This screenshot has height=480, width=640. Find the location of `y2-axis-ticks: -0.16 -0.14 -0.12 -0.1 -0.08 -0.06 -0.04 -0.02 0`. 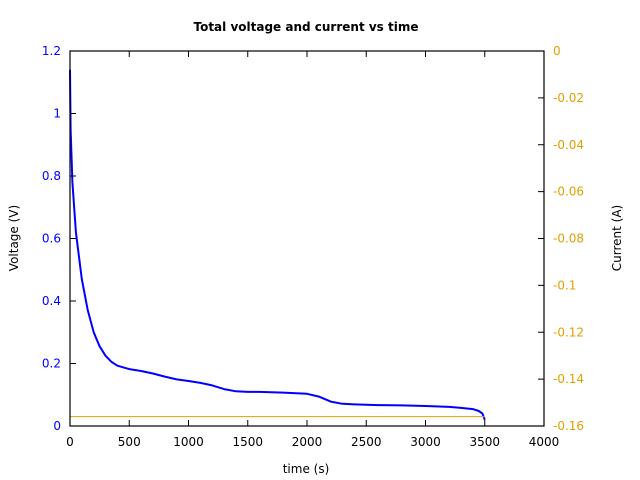

y2-axis-ticks: -0.16 -0.14 -0.12 -0.1 -0.08 -0.06 -0.04 -0.02 0 is located at coordinates (561, 238).